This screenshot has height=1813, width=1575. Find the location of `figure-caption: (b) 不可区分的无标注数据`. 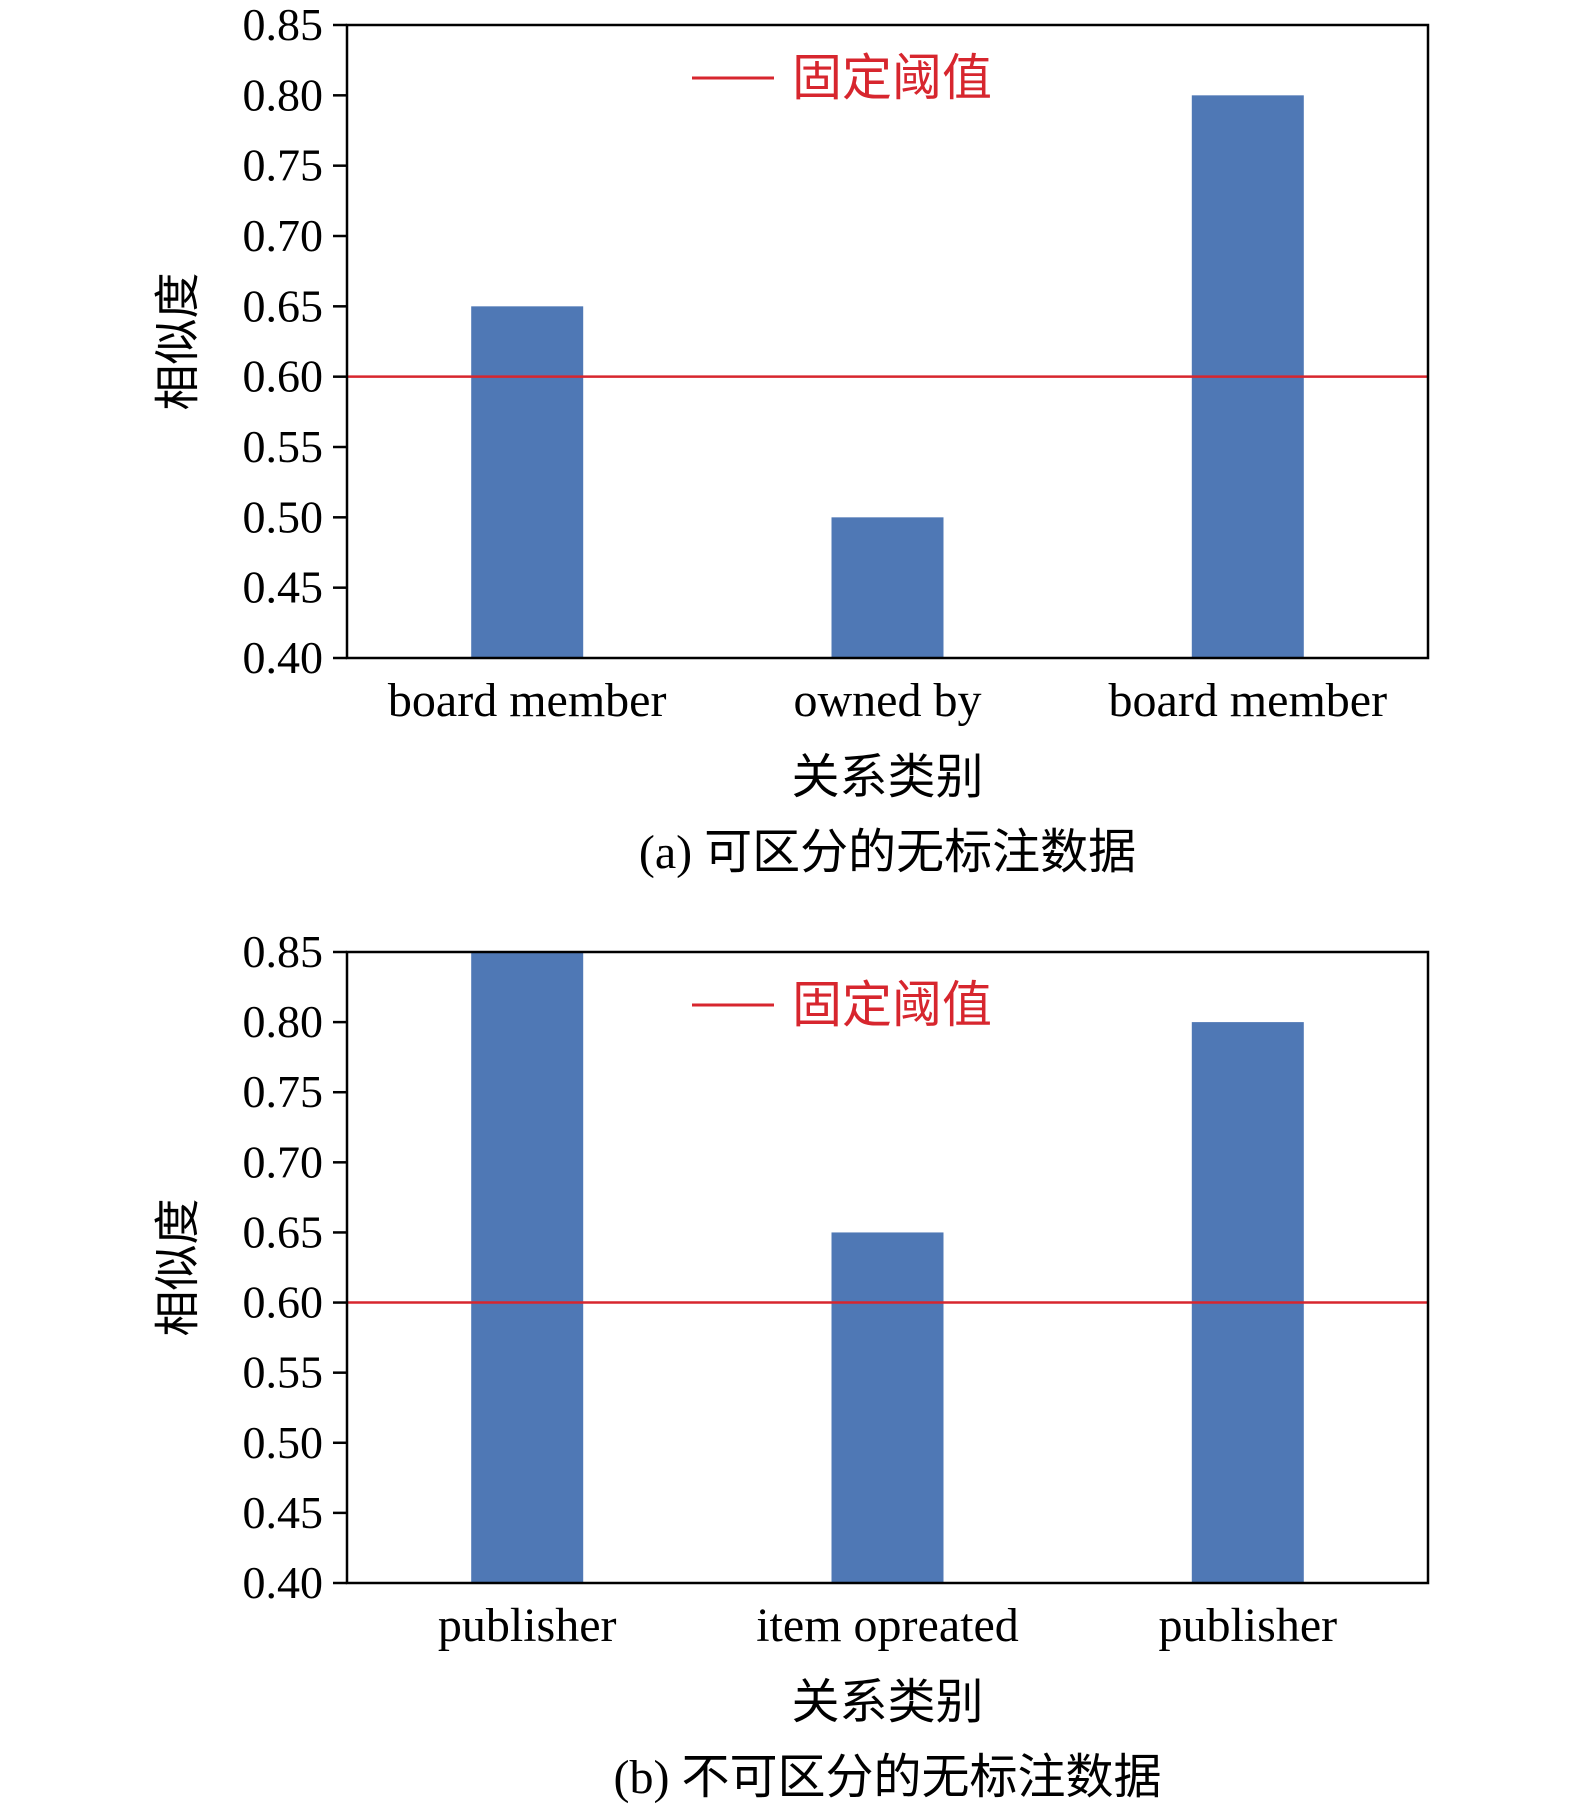

figure-caption: (b) 不可区分的无标注数据 is located at coordinates (888, 1777).